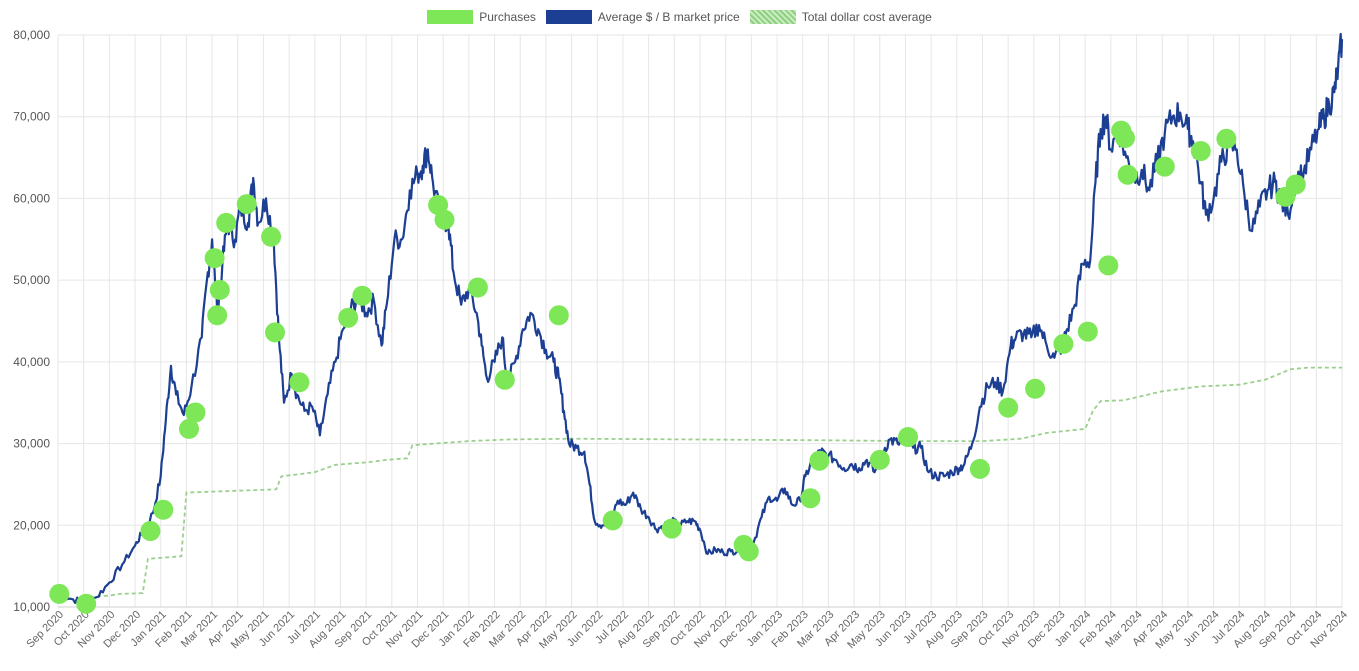  Describe the element at coordinates (668, 17) in the screenshot. I see `legend-label-market-price: Average $ / B market price` at that location.